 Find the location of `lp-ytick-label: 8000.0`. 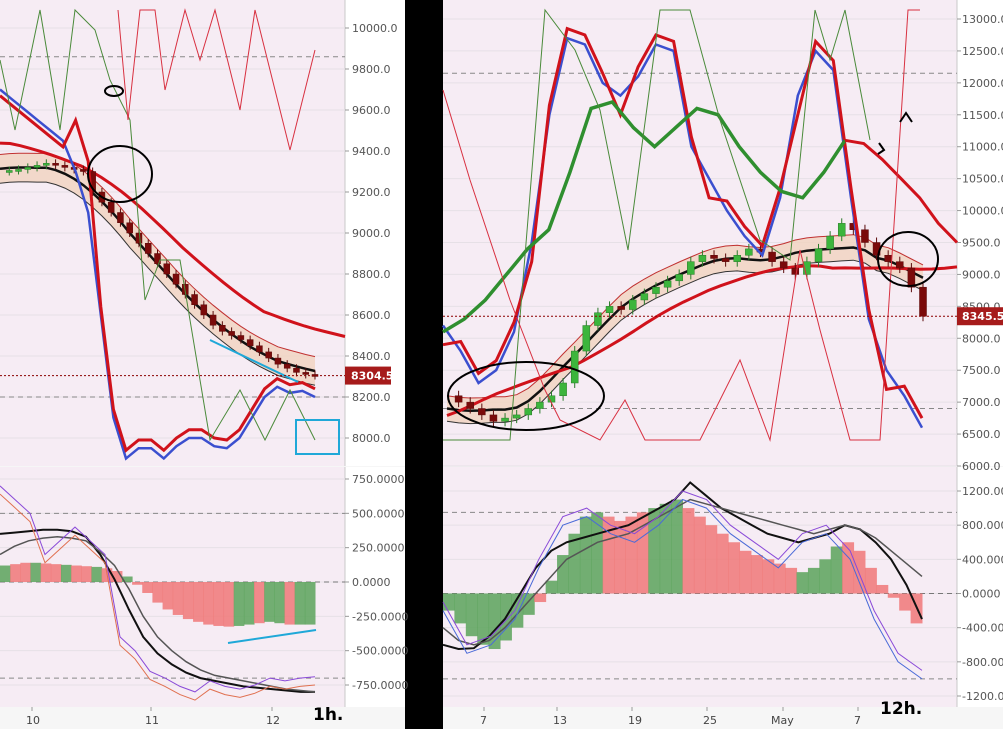

lp-ytick-label: 8000.0 is located at coordinates (371, 438).